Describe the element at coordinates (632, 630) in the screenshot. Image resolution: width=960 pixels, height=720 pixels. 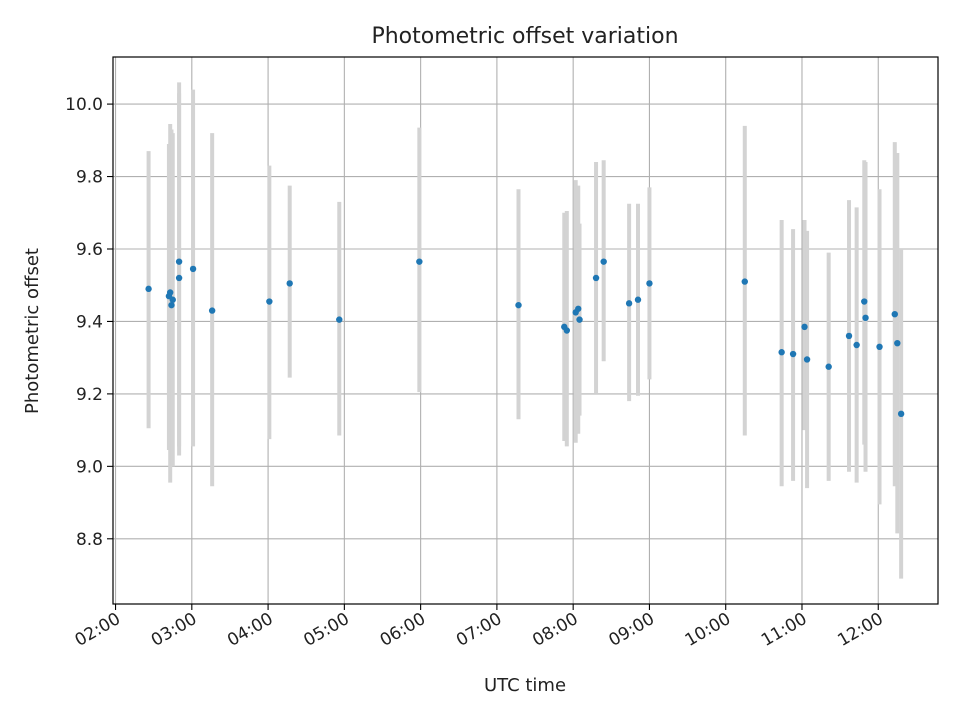
I see `x-tick-label: 09:00` at that location.